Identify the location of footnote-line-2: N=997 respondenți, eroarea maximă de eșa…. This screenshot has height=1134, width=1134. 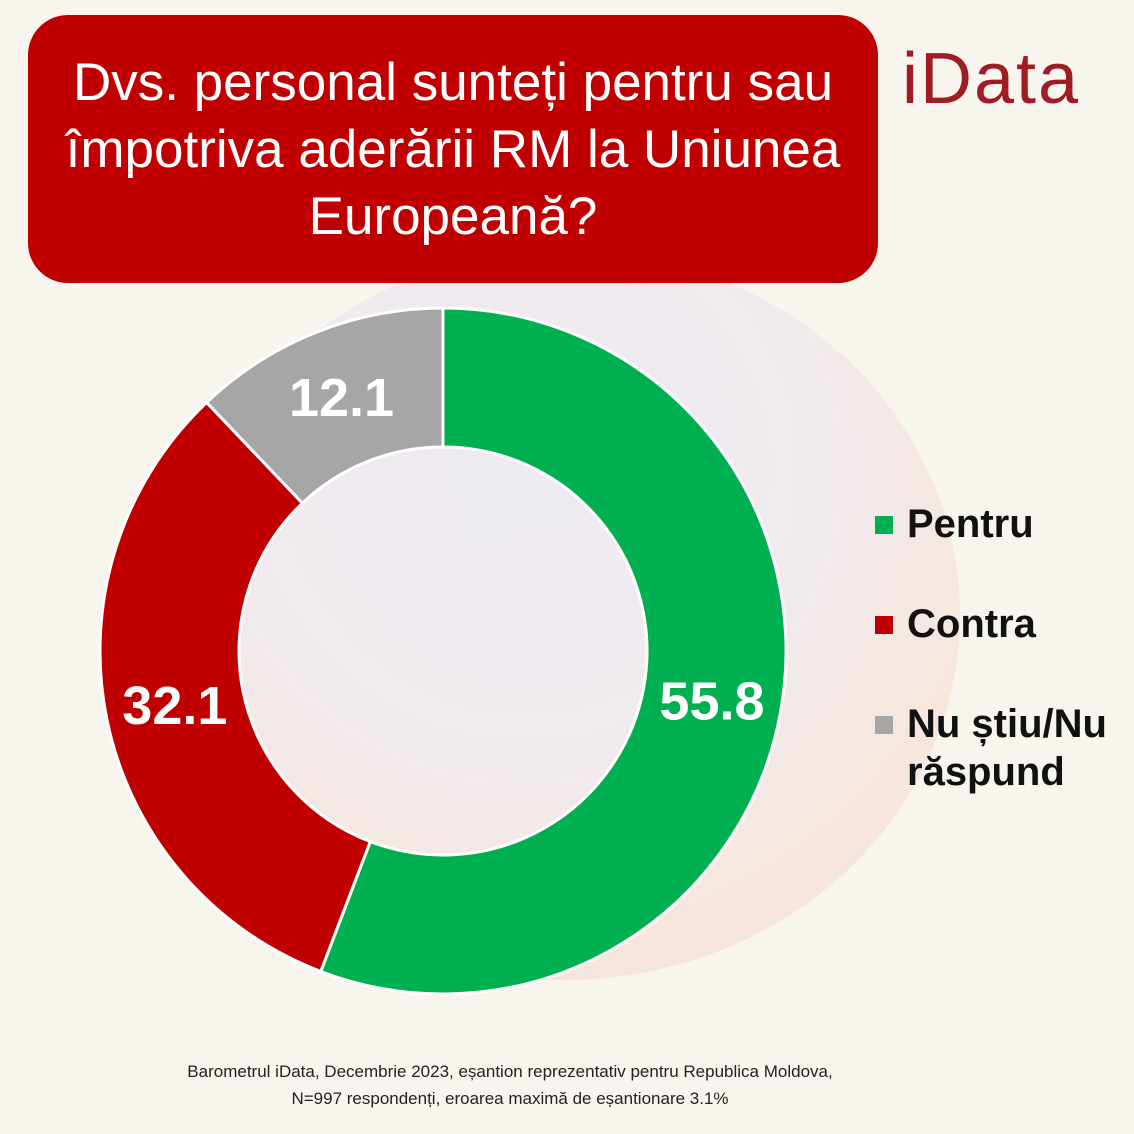
(510, 1098).